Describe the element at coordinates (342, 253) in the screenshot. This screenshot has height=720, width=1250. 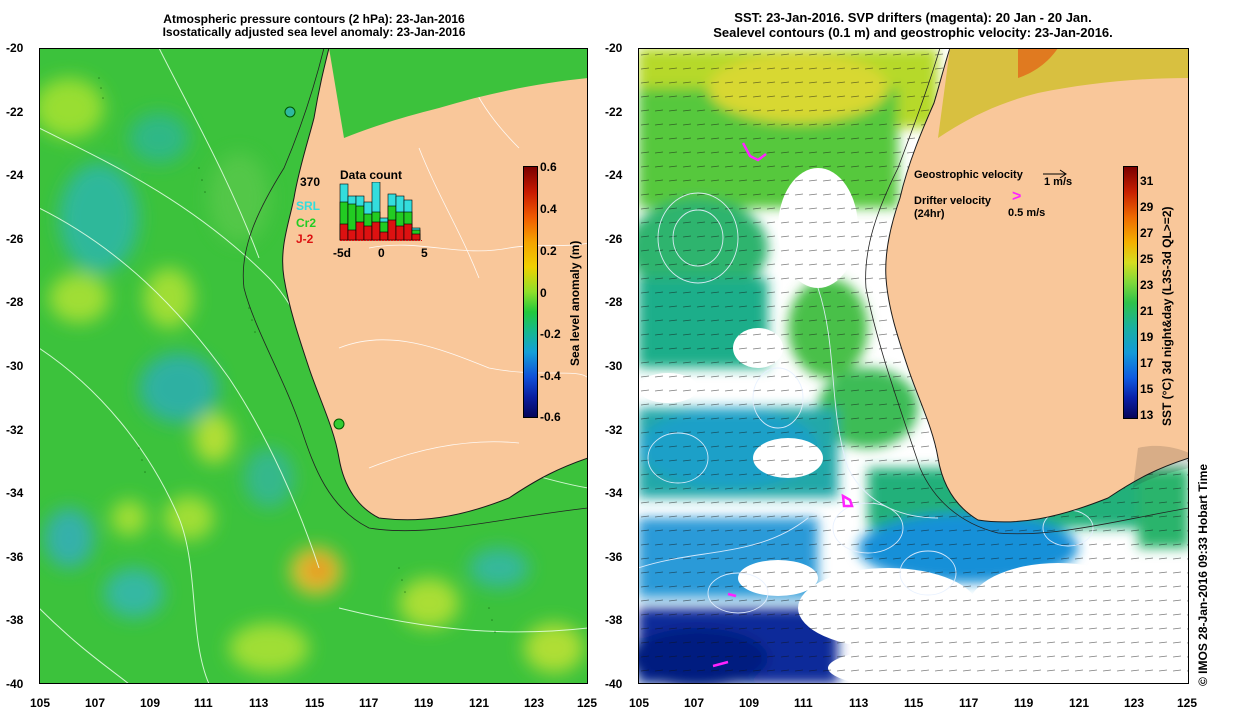
I see `inset-xtick: -5d` at that location.